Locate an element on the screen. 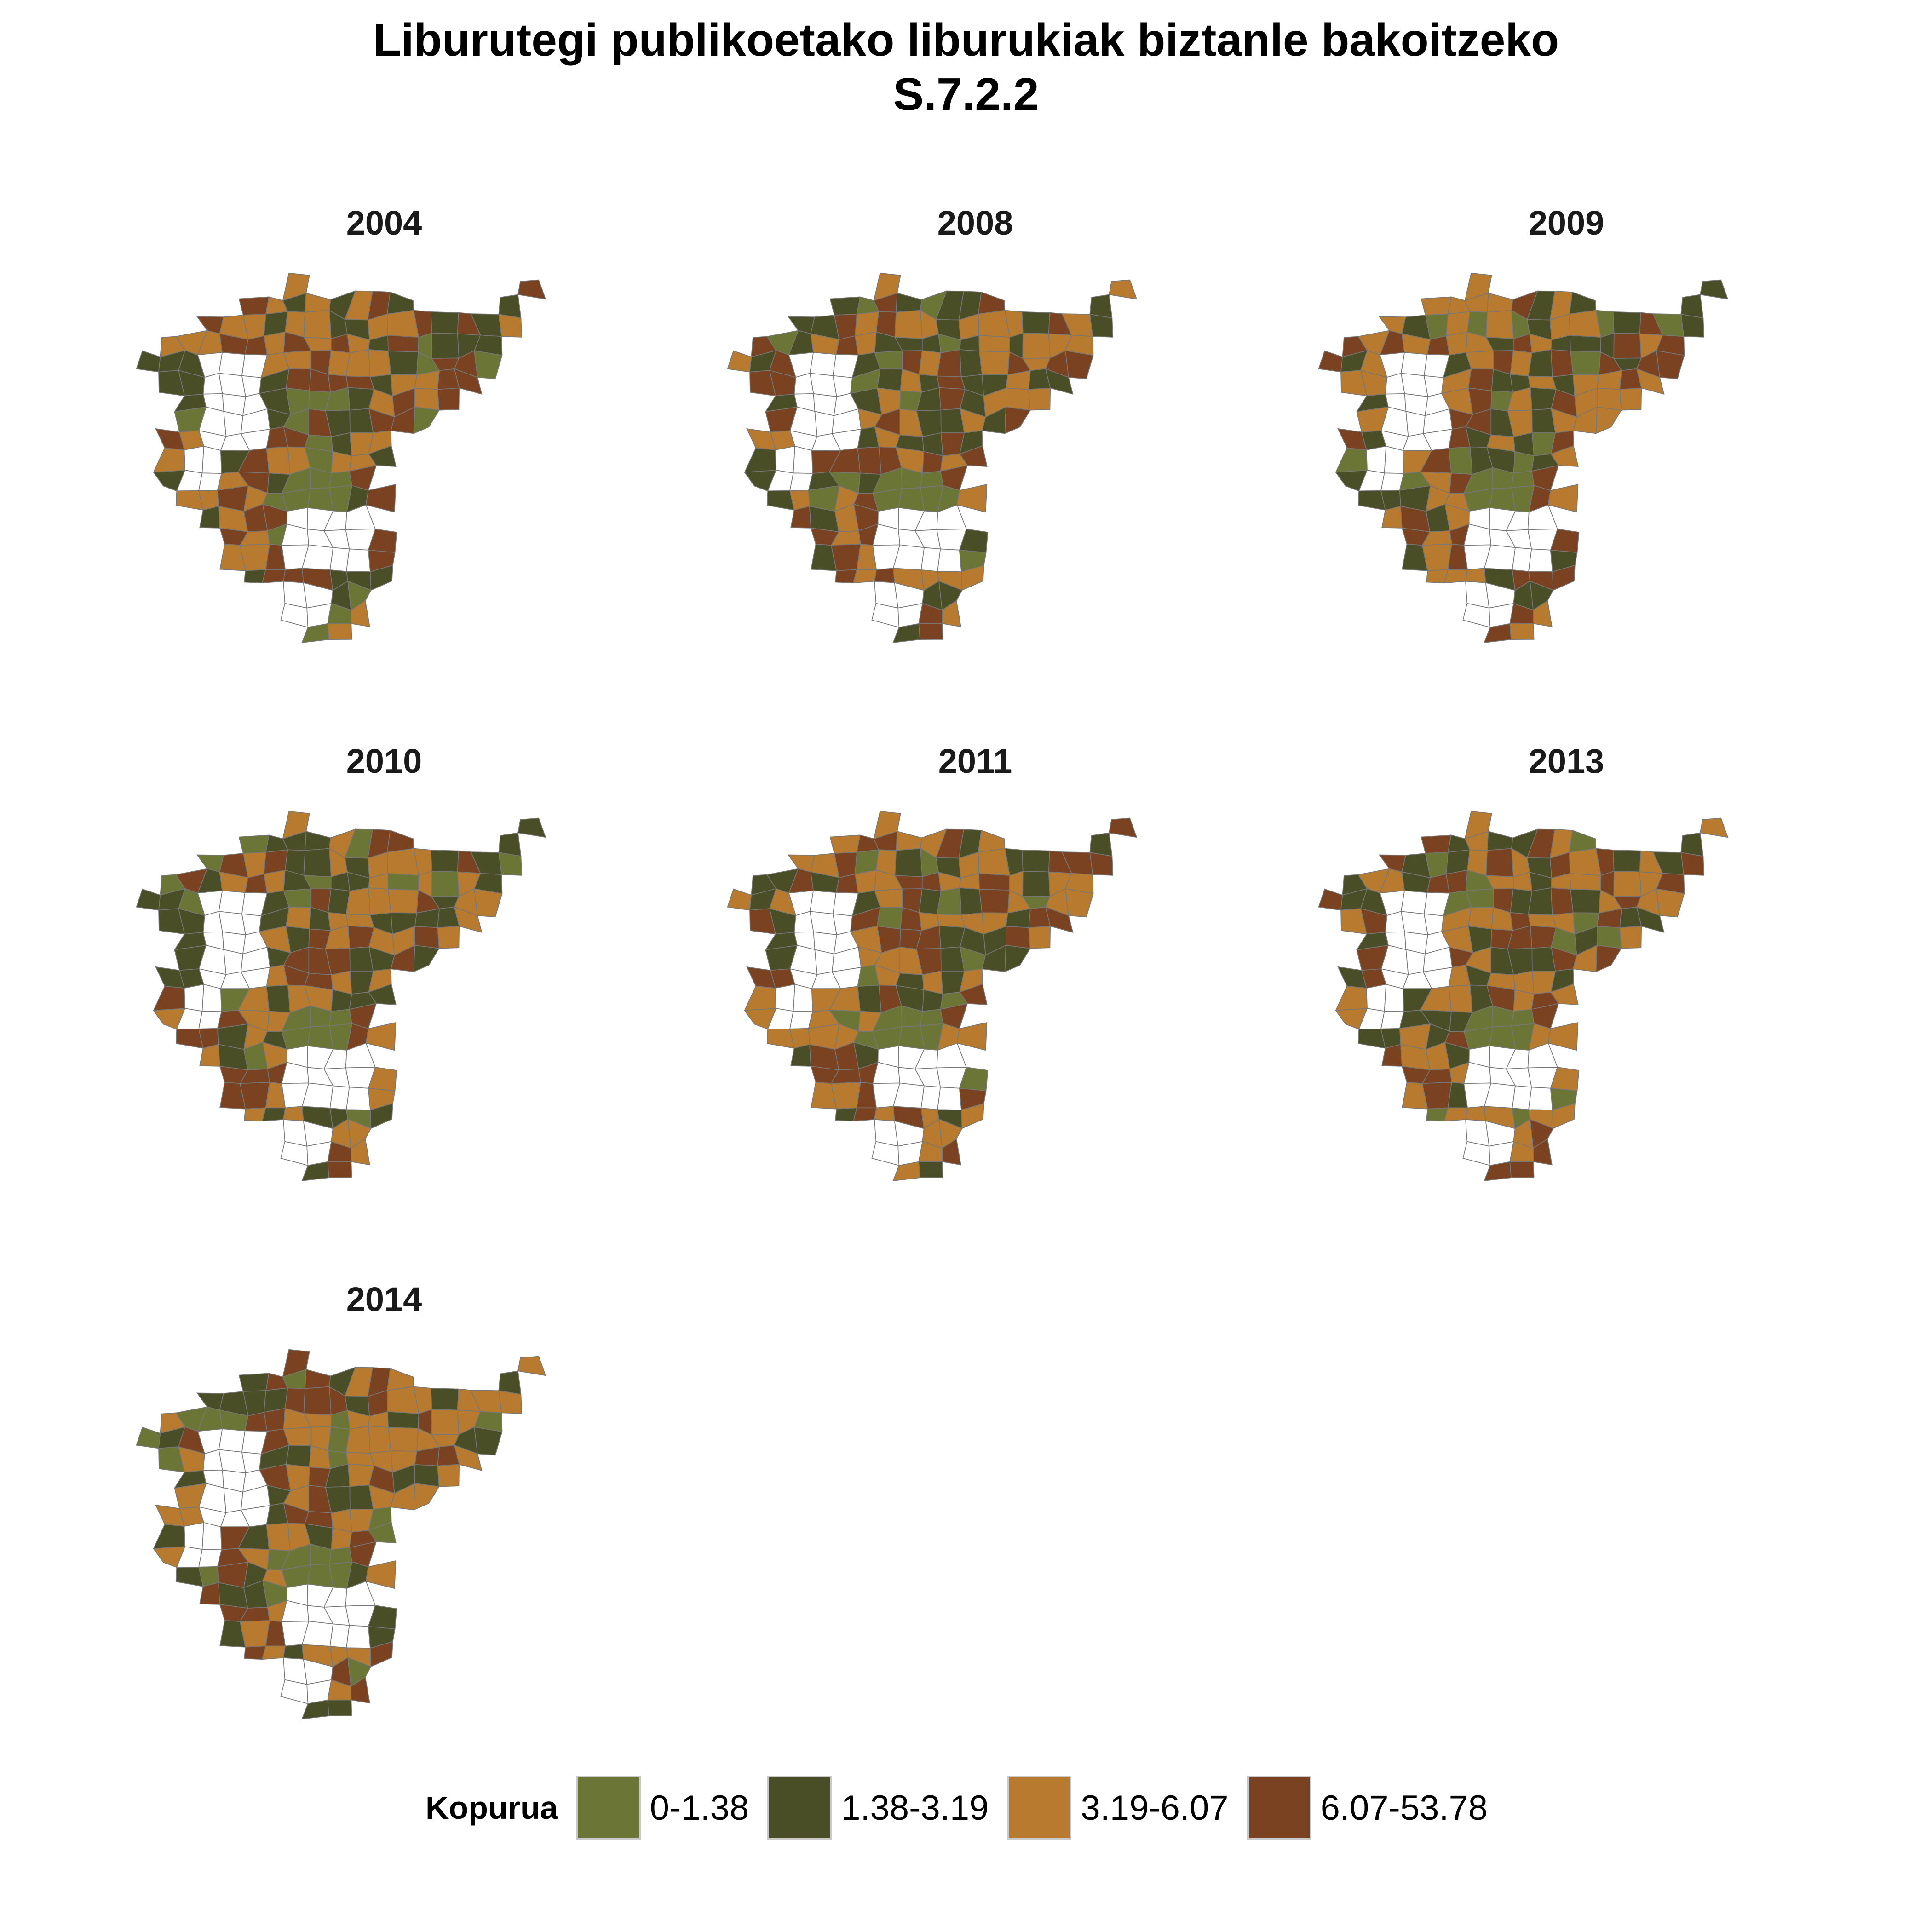 This screenshot has width=1932, height=1932. legend-item: 3.19-6.07 is located at coordinates (1118, 1808).